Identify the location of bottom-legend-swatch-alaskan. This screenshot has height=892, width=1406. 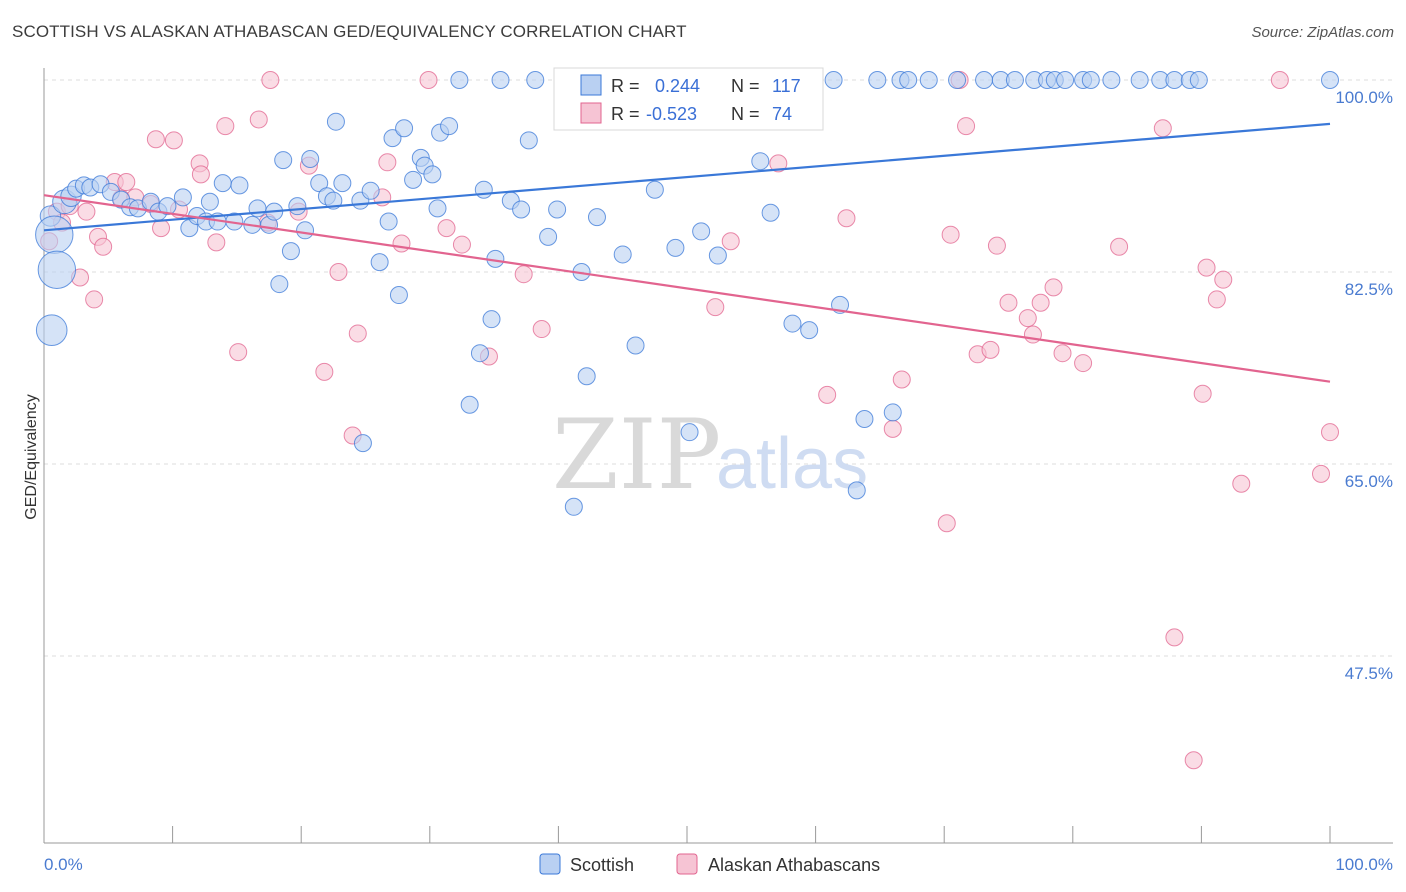
(687, 864).